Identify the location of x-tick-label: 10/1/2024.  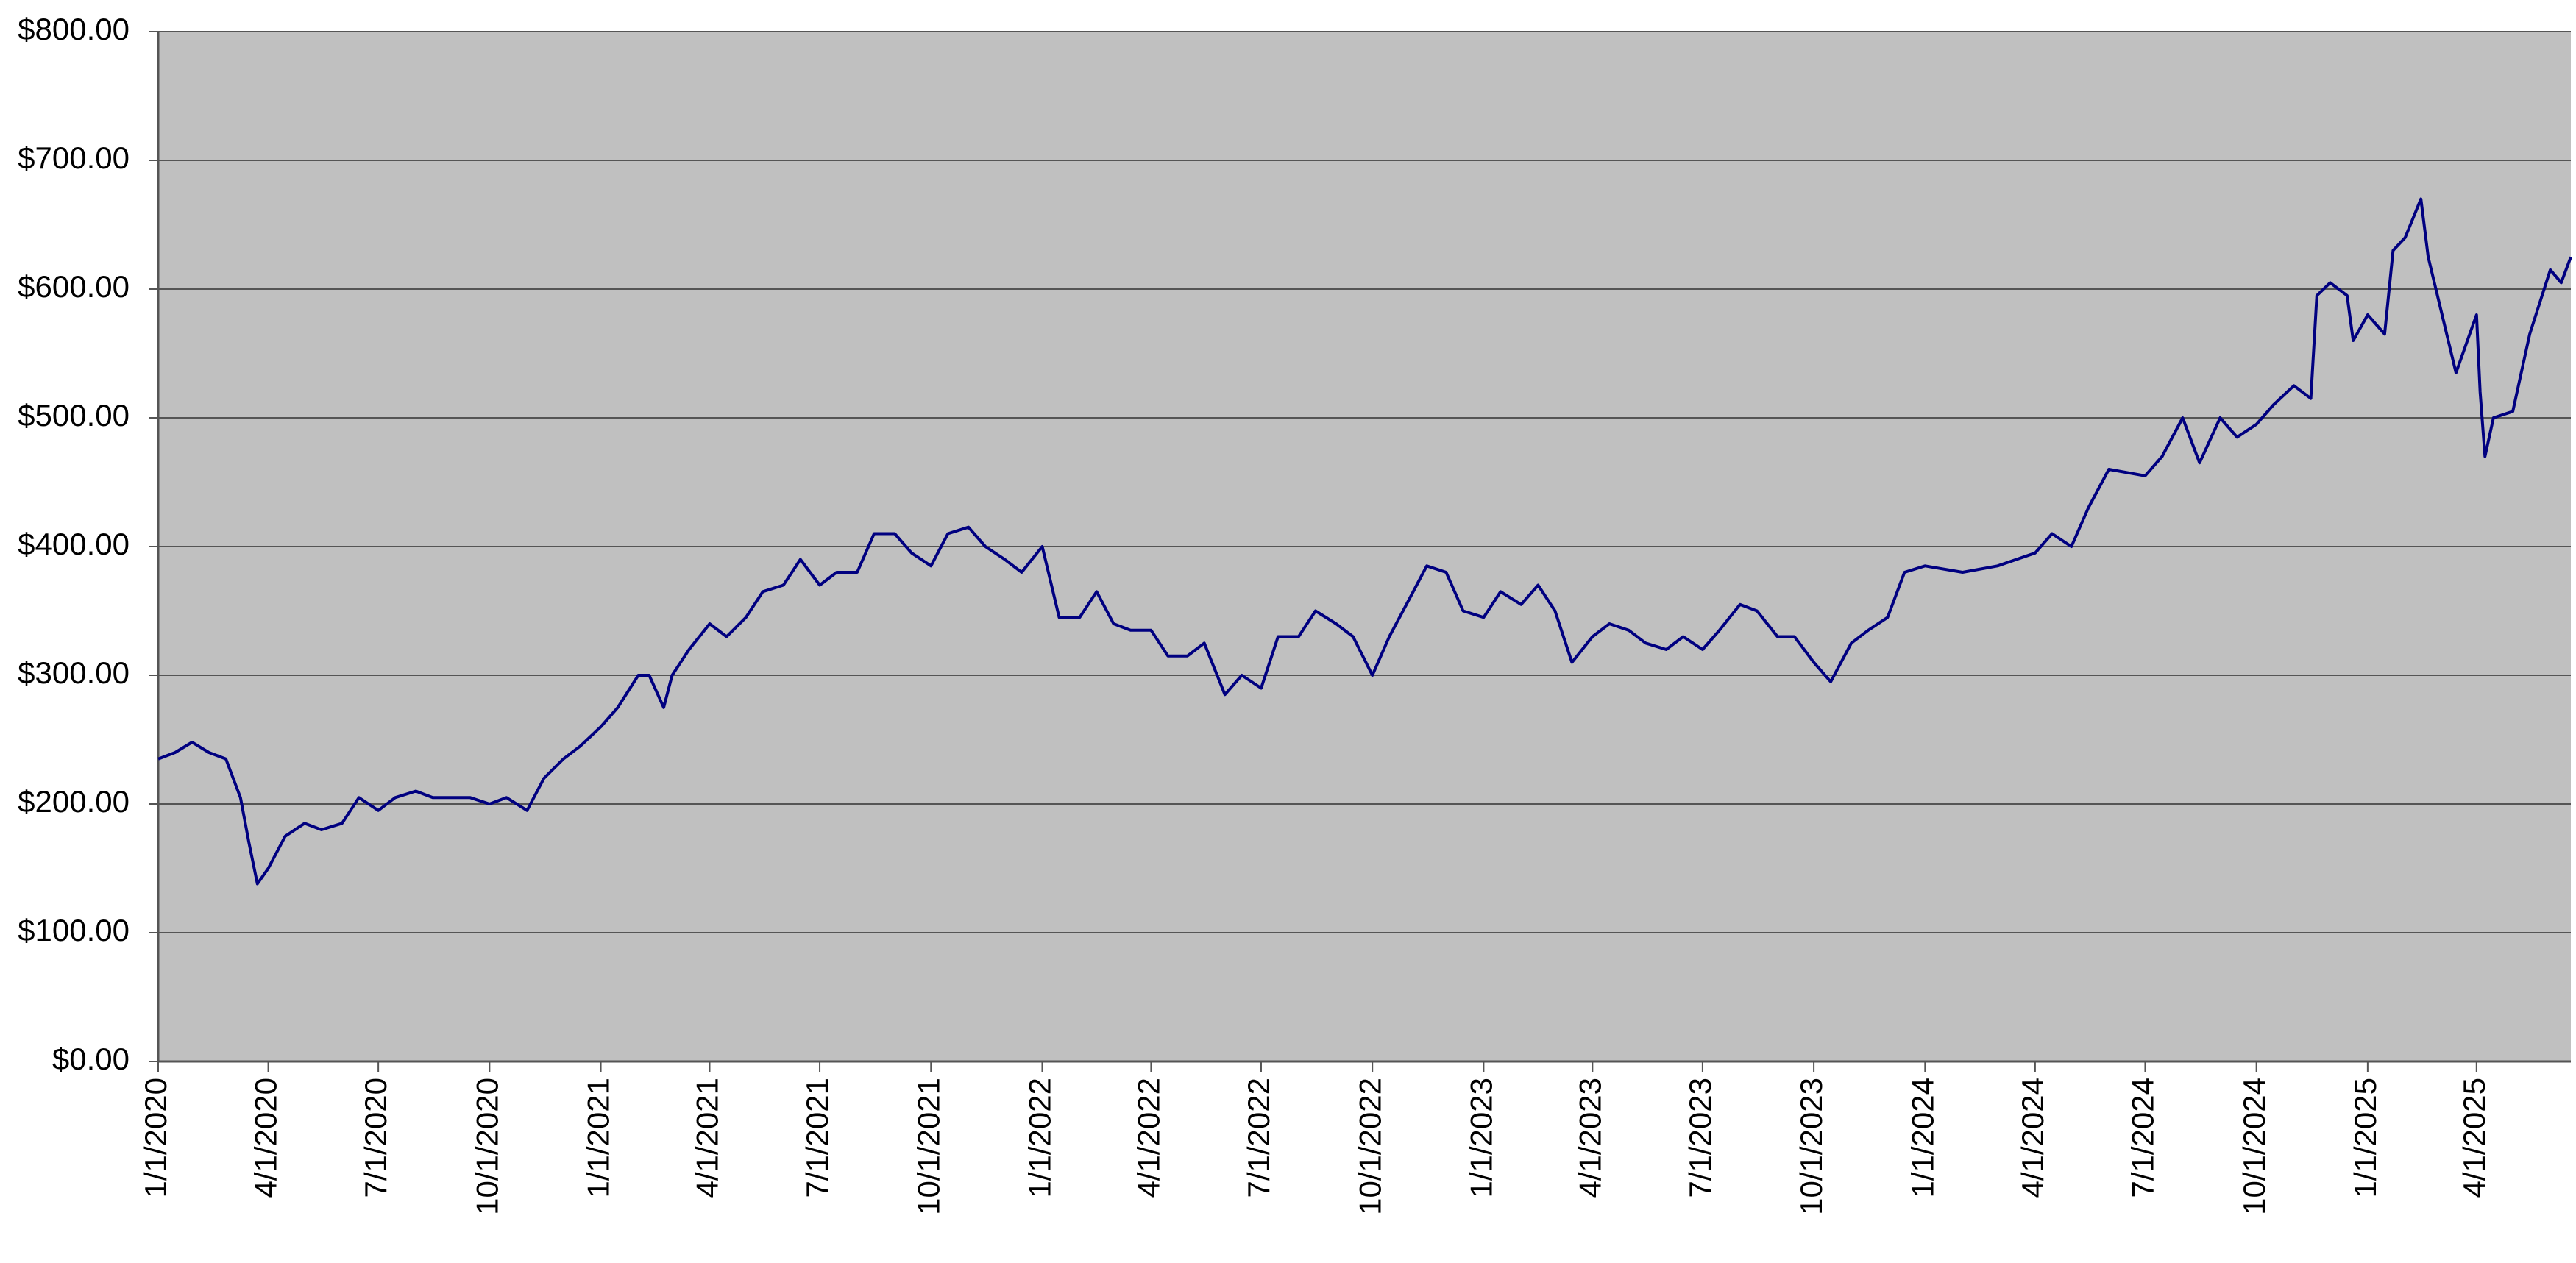
(2254, 1146).